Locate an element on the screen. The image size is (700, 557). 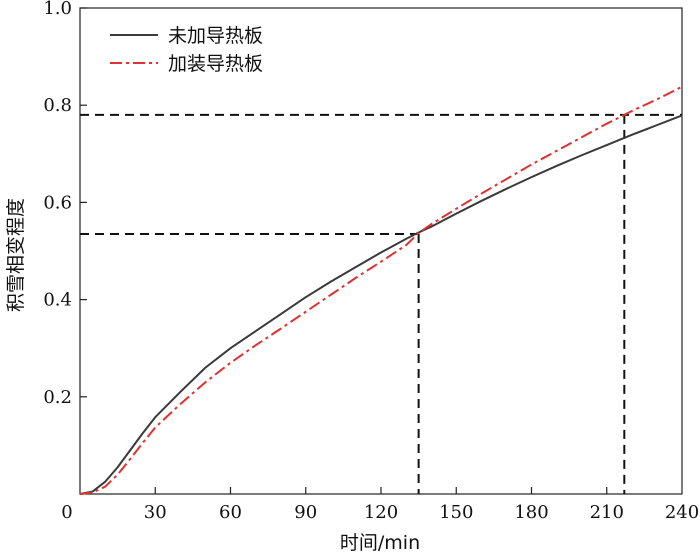
x-tick-label: 180 is located at coordinates (531, 512).